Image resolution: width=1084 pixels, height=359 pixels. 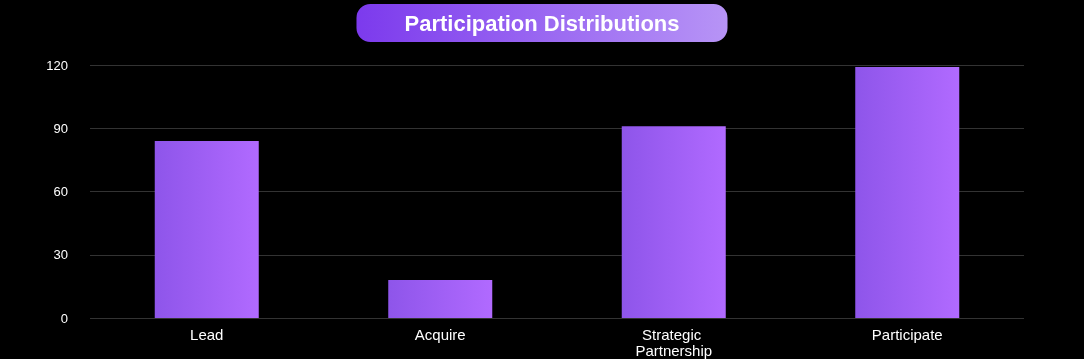 What do you see at coordinates (440, 334) in the screenshot?
I see `x-tick-label: Acquire` at bounding box center [440, 334].